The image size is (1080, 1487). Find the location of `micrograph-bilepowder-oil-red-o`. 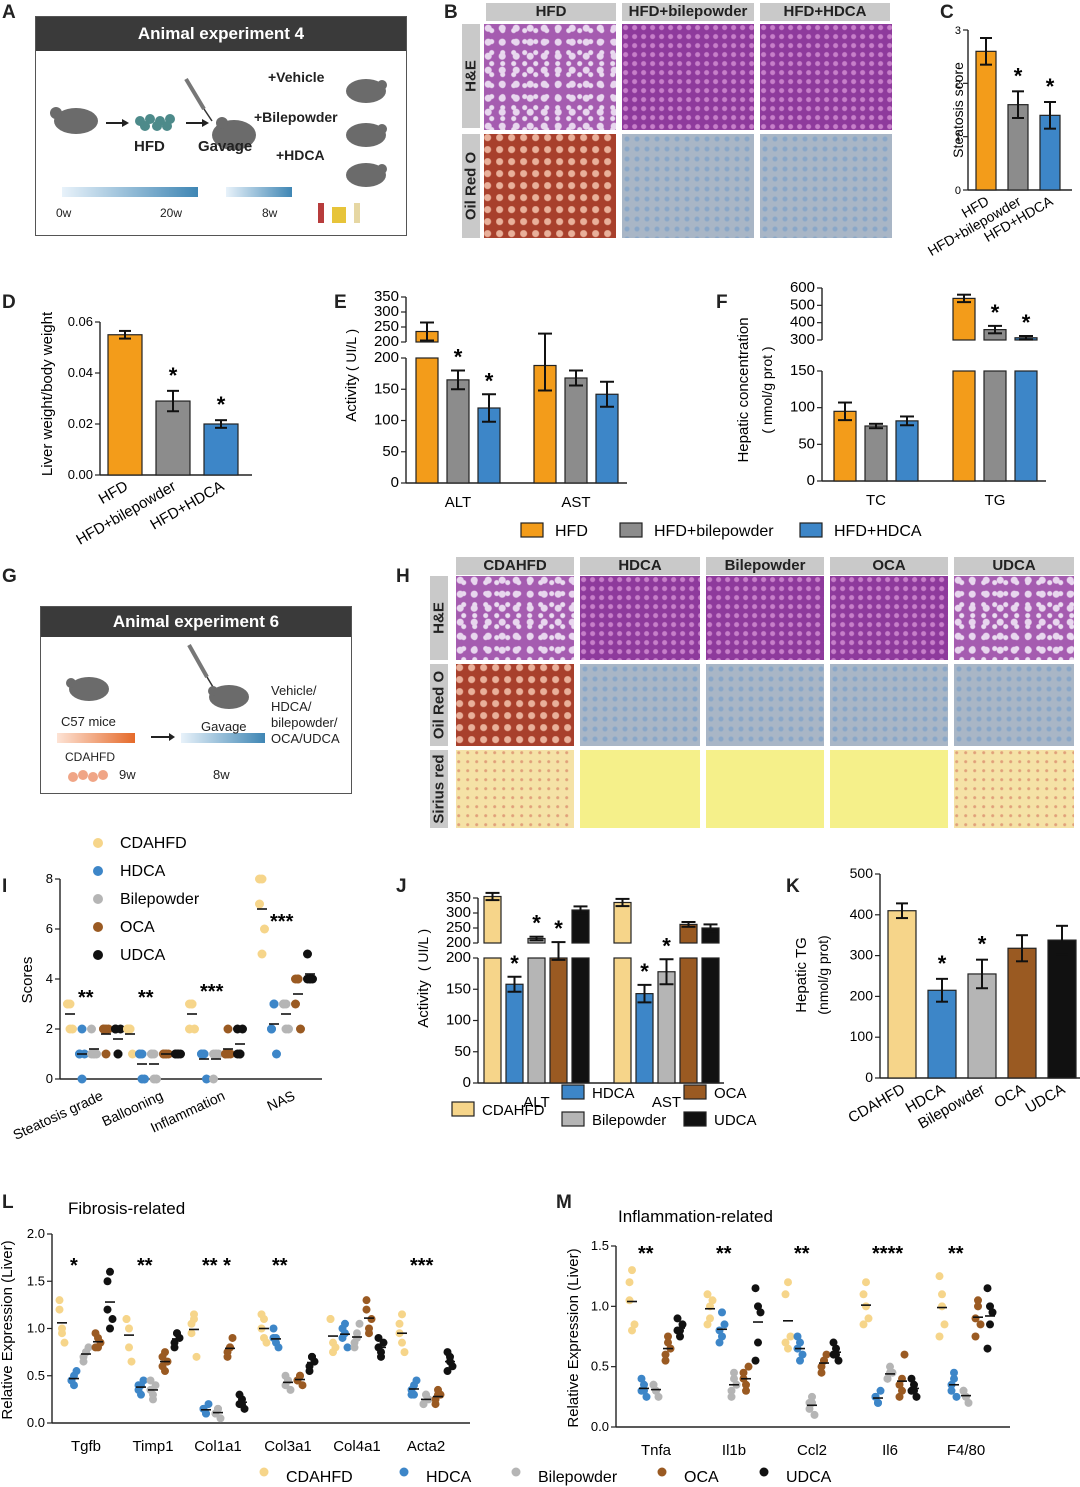

micrograph-bilepowder-oil-red-o is located at coordinates (765, 705).